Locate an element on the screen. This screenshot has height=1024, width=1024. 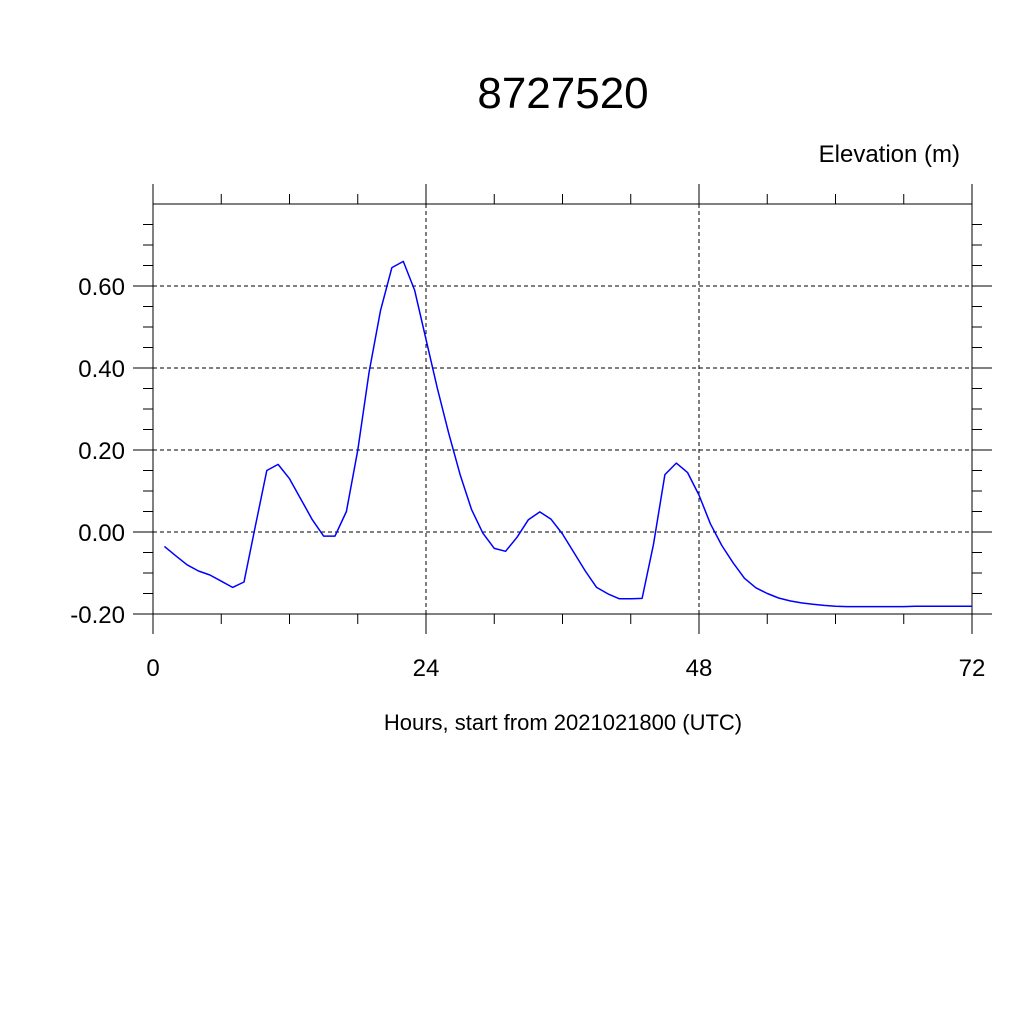
y-tick-label: 0.60 is located at coordinates (101, 287).